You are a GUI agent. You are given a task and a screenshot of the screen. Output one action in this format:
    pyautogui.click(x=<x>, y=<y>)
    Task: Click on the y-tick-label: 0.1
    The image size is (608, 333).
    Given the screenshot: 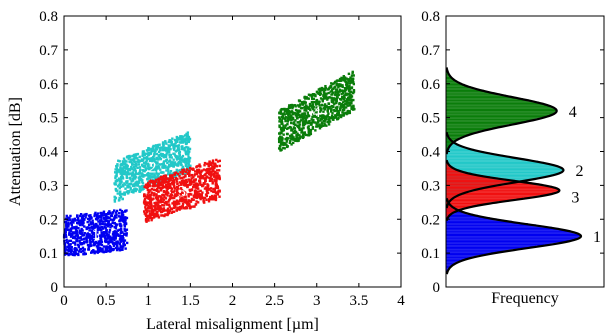 What is the action you would take?
    pyautogui.click(x=48, y=254)
    